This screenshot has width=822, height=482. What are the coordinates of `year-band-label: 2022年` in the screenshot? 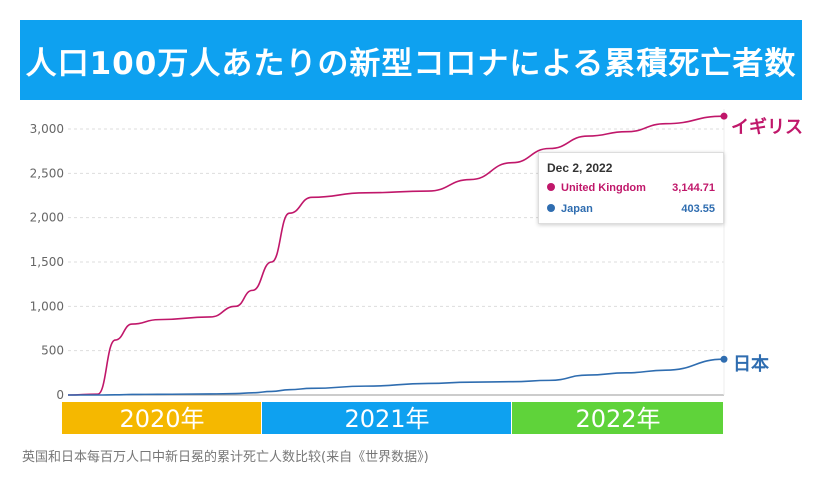 It's located at (617, 419).